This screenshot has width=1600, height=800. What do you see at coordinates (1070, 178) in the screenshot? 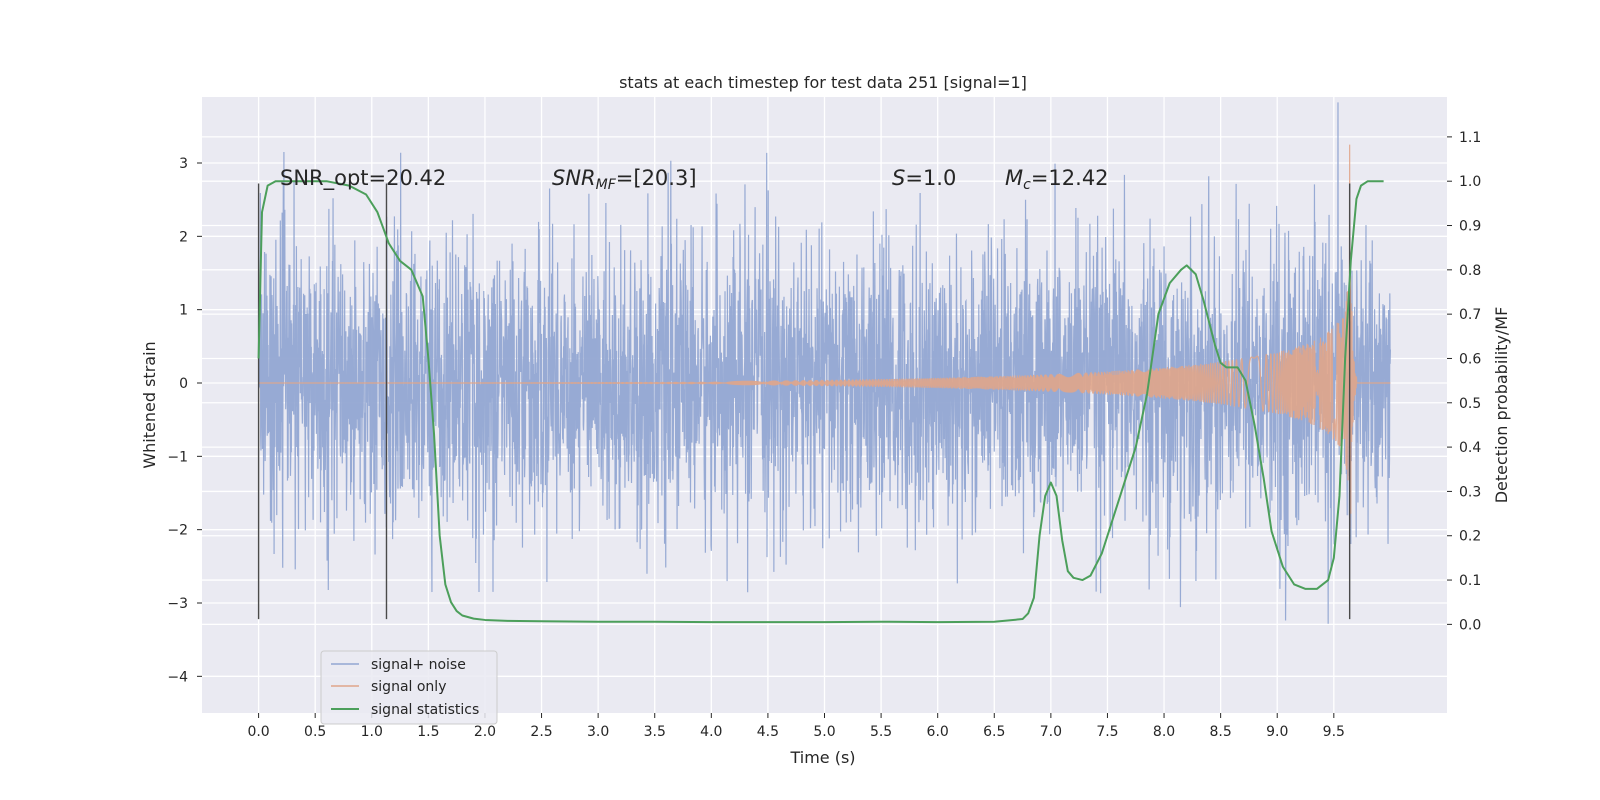
I see `annotation-mc-value: =12.42` at bounding box center [1070, 178].